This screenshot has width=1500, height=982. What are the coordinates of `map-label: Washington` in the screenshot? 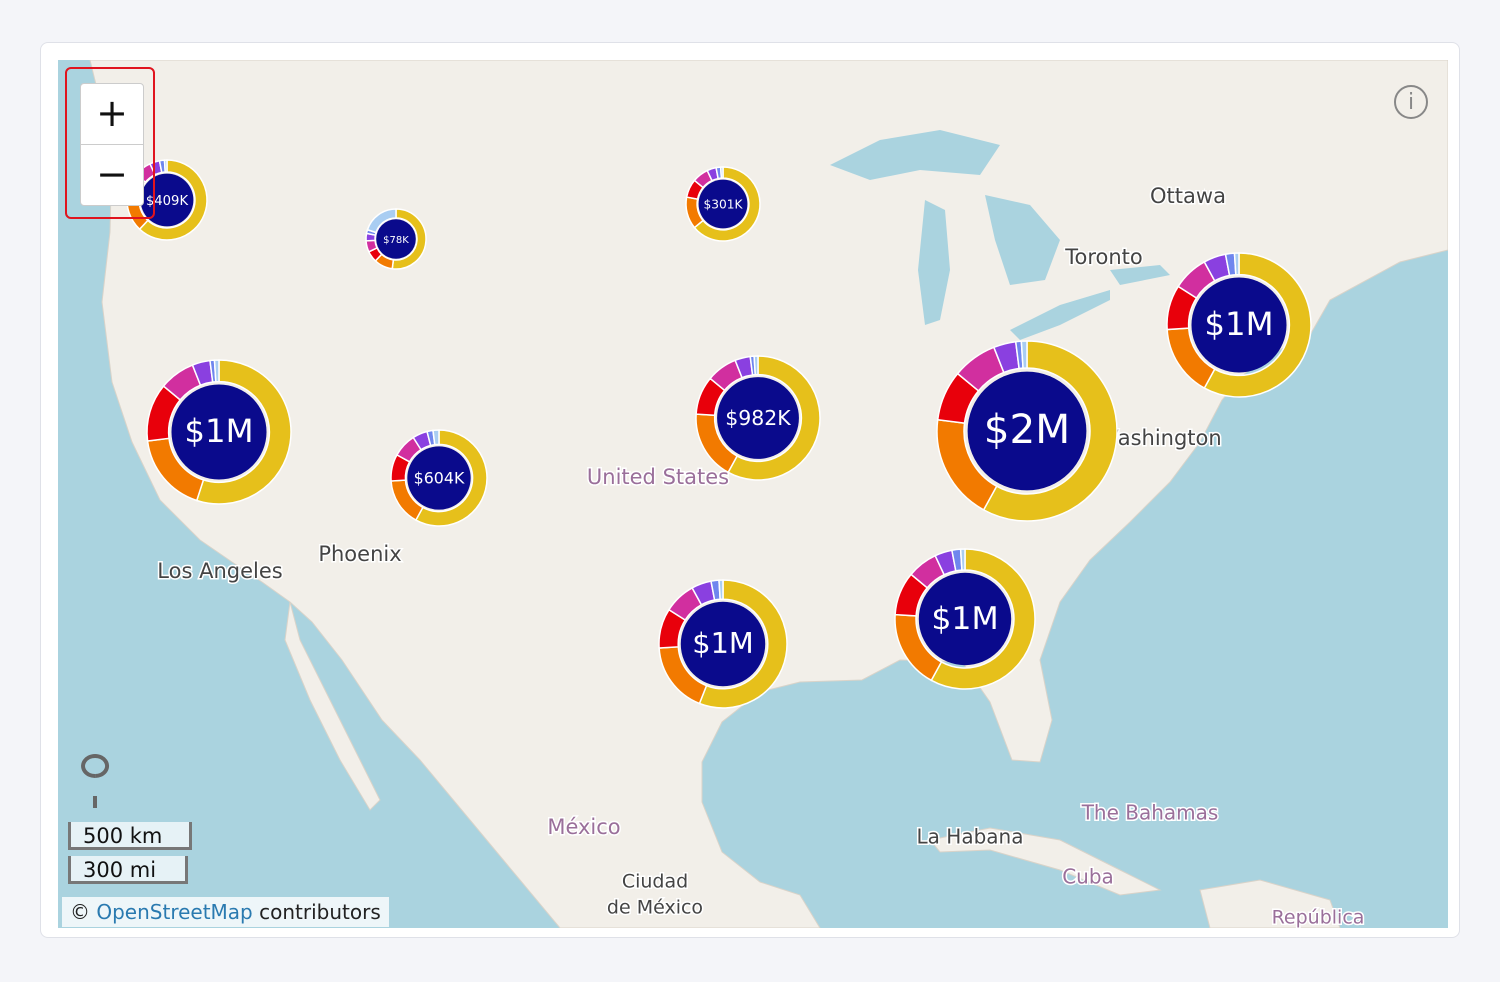 It's located at (1159, 438).